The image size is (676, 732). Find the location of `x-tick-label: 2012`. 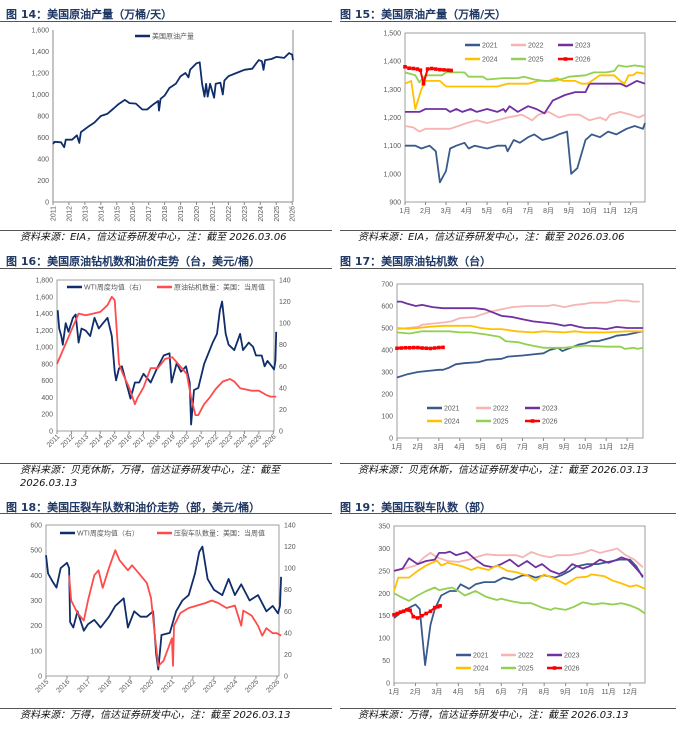

x-tick-label: 2012 is located at coordinates (69, 214).